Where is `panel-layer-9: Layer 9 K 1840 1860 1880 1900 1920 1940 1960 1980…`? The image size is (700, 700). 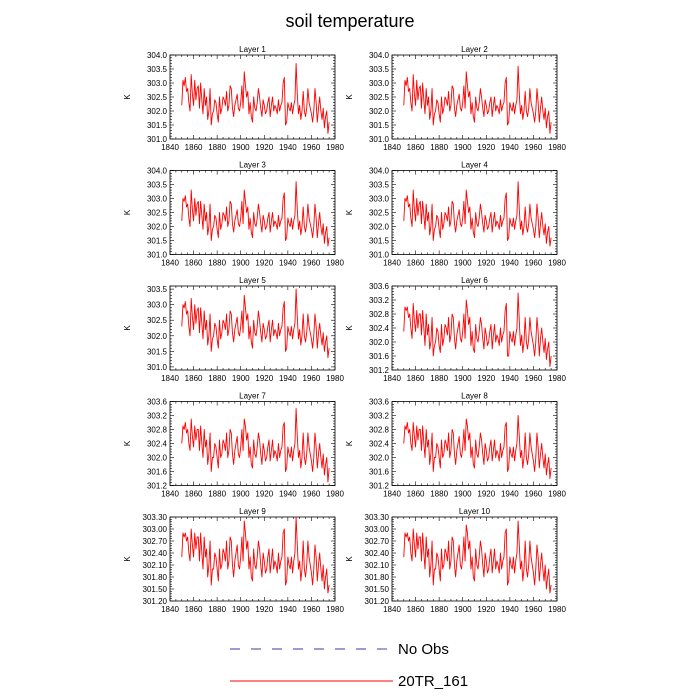 panel-layer-9: Layer 9 K 1840 1860 1880 1900 1920 1940 1960 1980… is located at coordinates (233, 560).